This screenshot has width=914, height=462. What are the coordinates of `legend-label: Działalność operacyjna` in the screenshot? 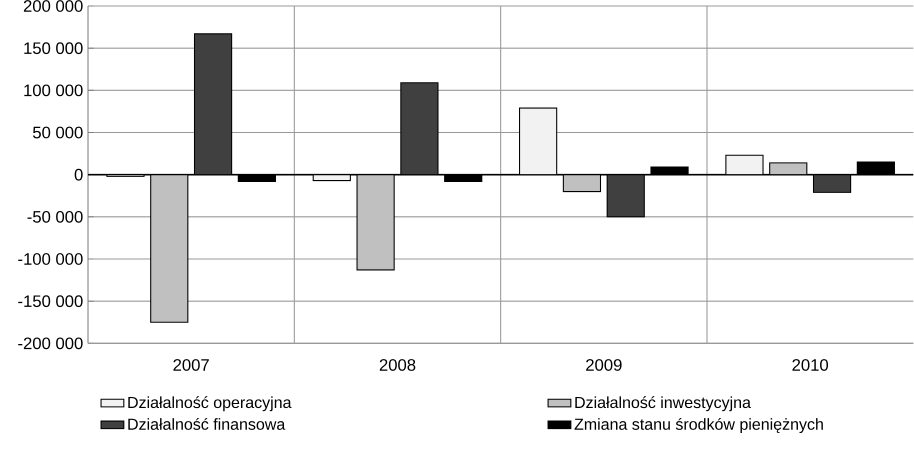 It's located at (210, 404).